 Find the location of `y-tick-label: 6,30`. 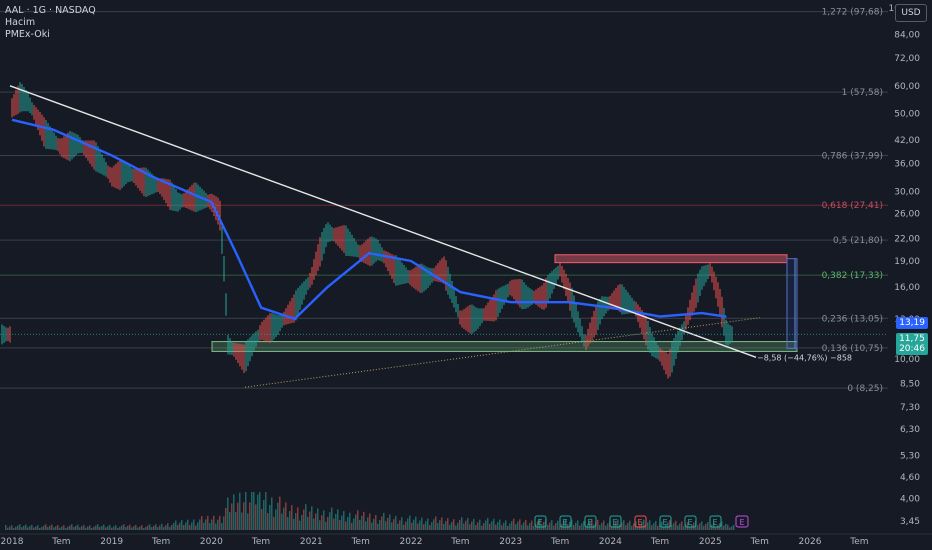

y-tick-label: 6,30 is located at coordinates (910, 430).